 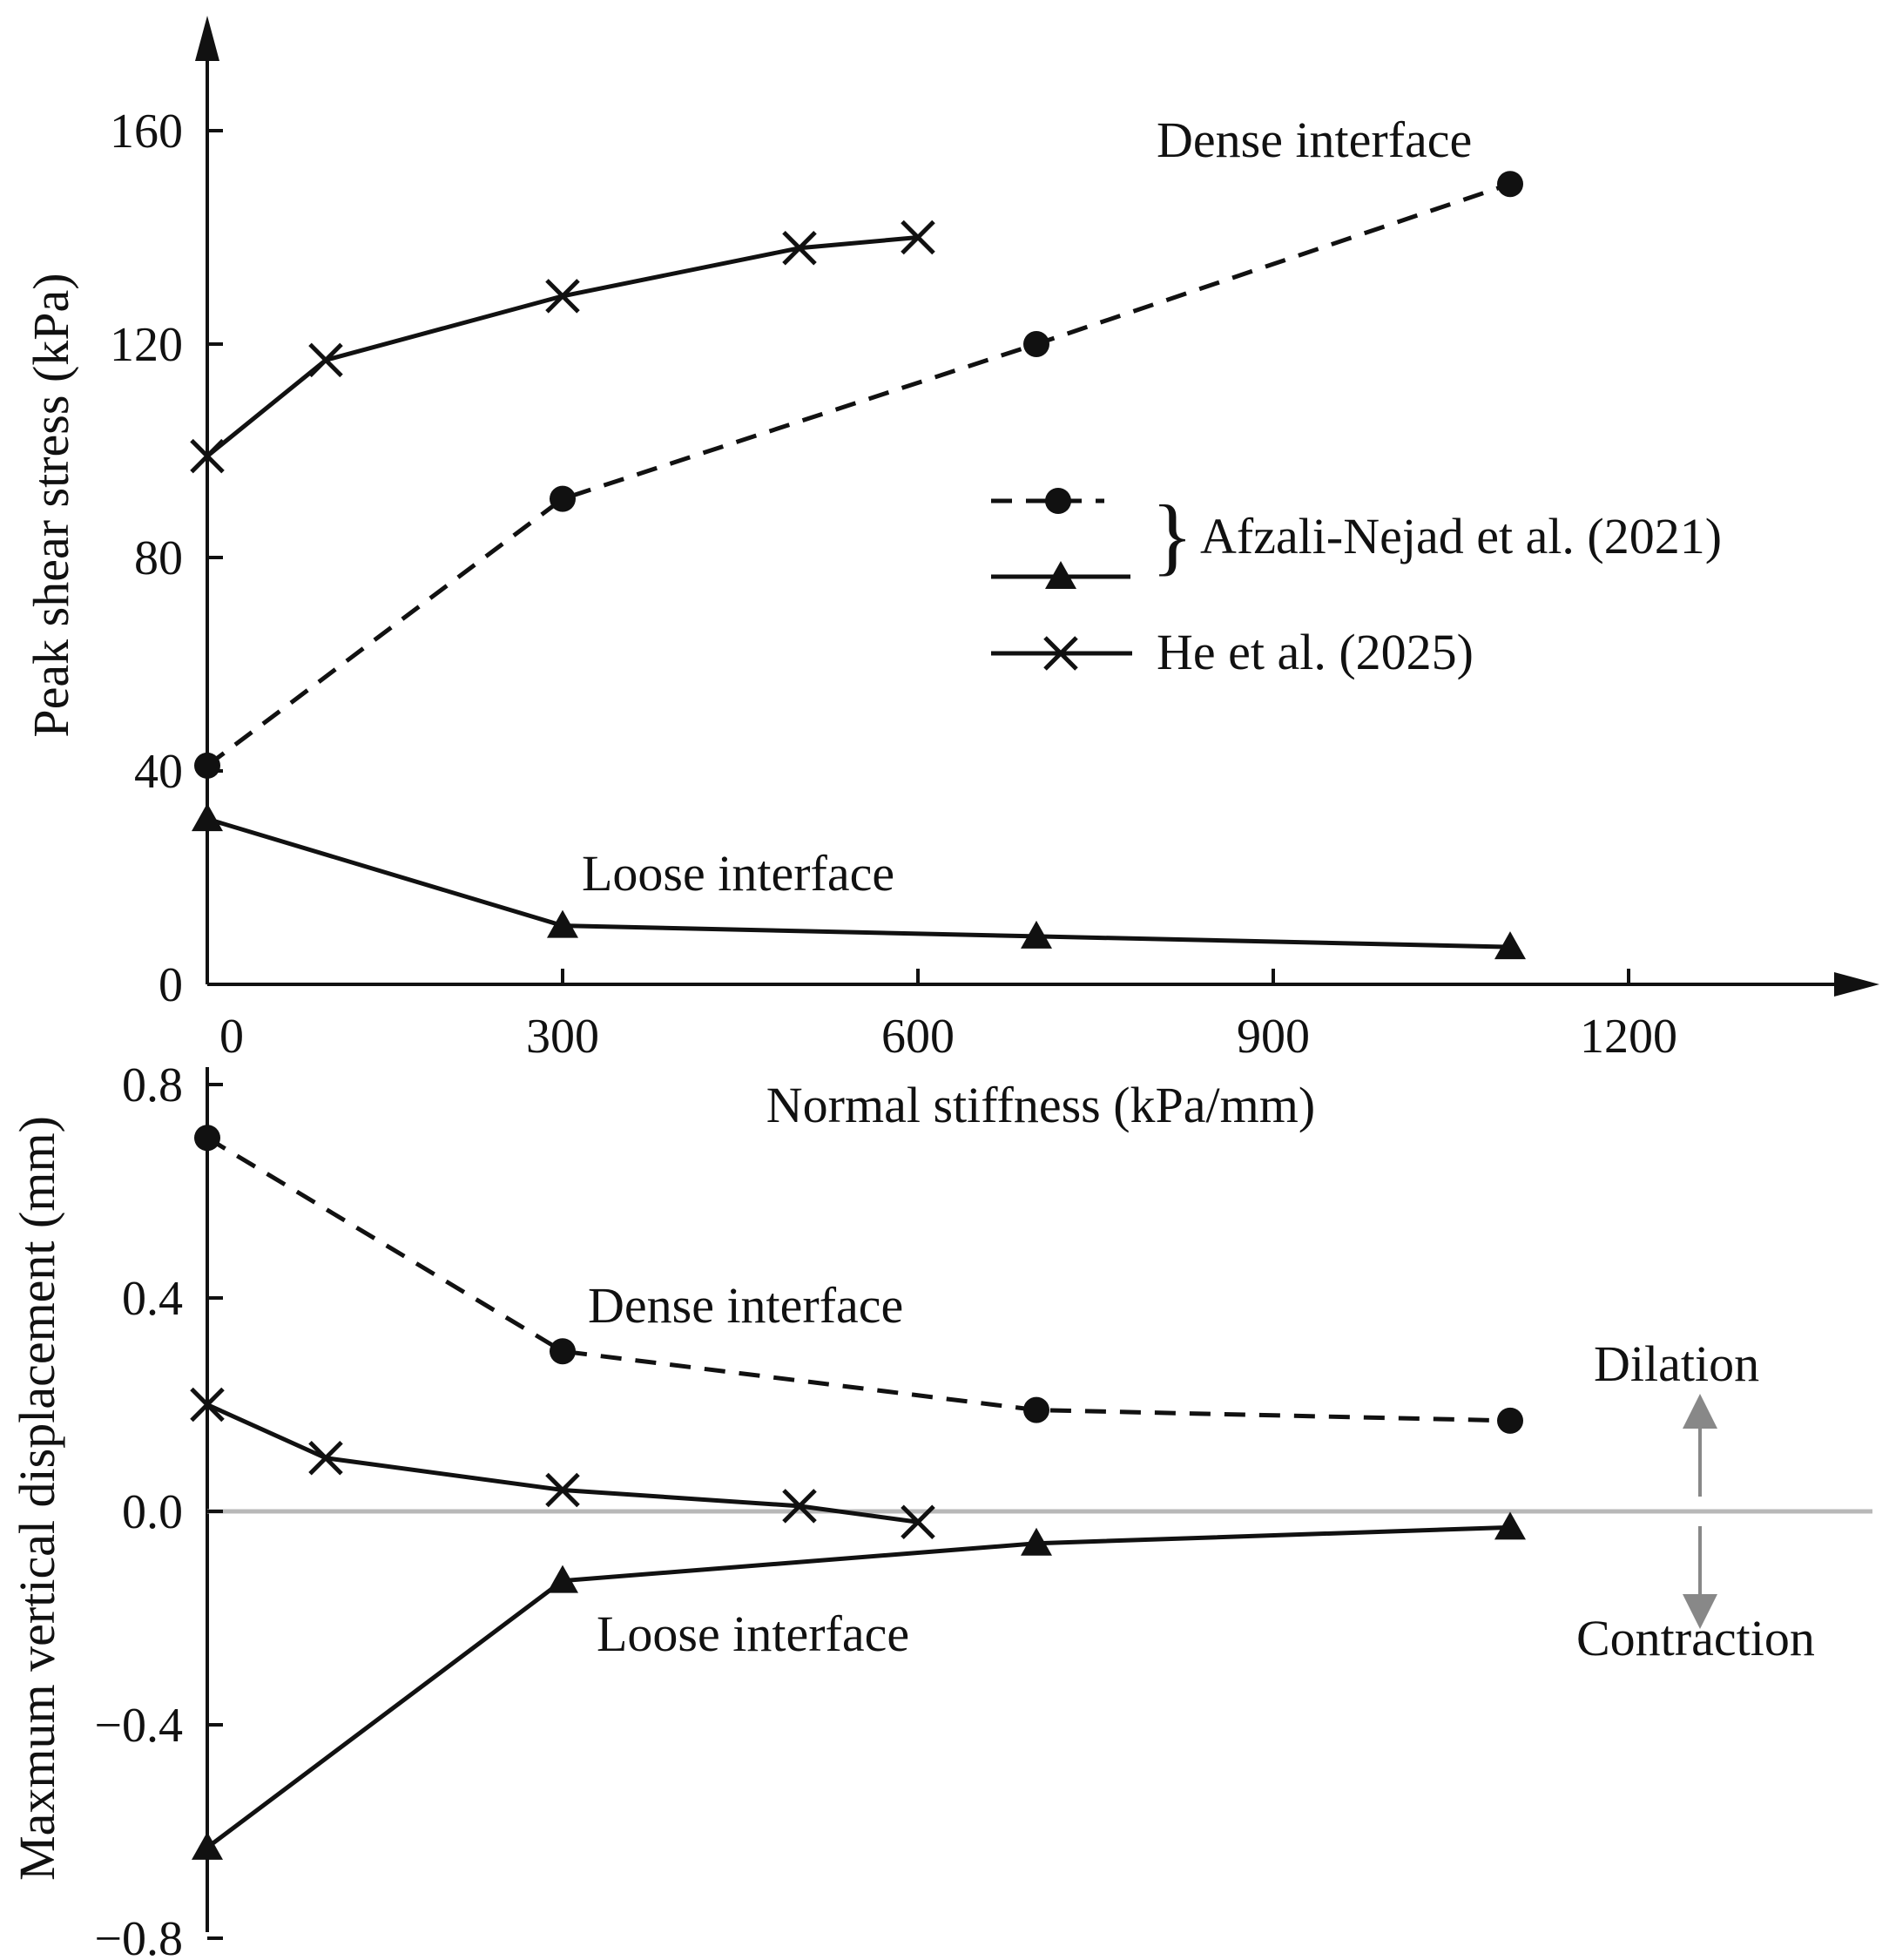 I want to click on top-y-ticks: 0 40 80 120 160, so click(x=166, y=559).